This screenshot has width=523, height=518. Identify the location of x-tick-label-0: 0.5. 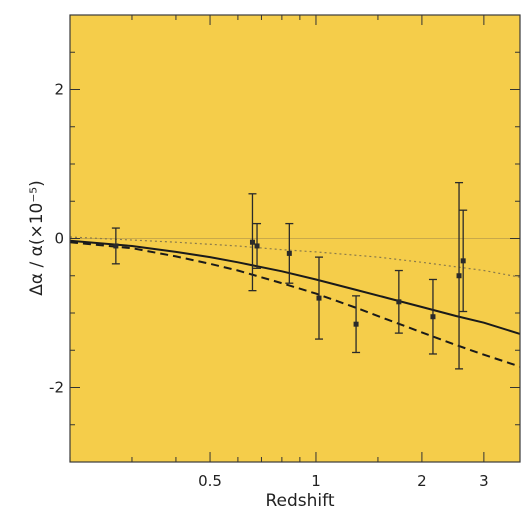
(210, 481).